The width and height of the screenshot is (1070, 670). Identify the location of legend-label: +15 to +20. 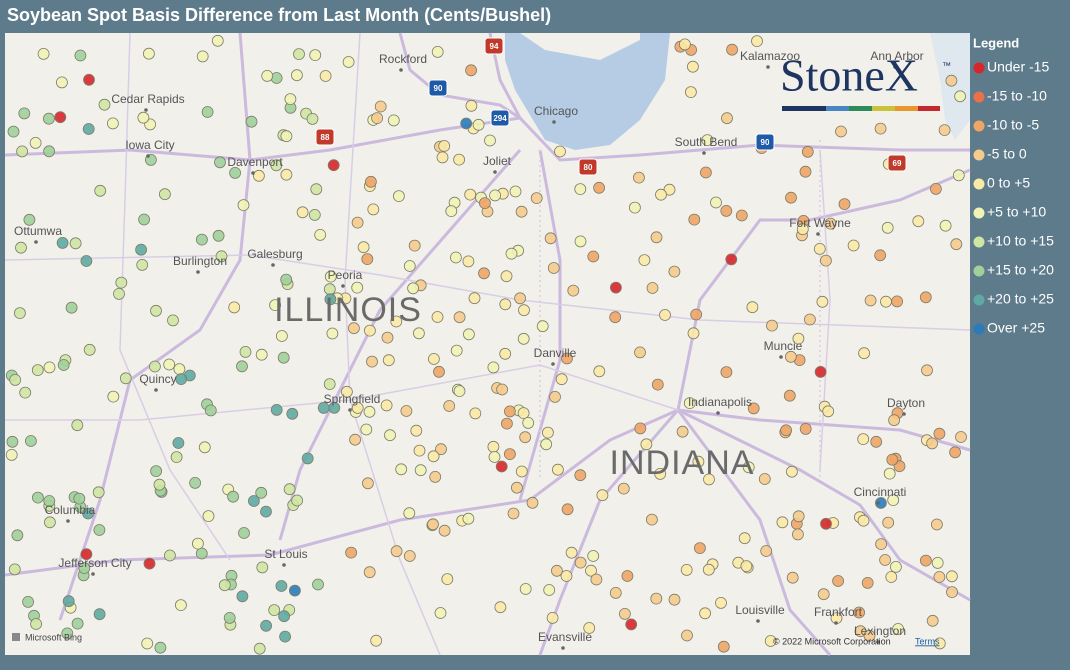
(1020, 270).